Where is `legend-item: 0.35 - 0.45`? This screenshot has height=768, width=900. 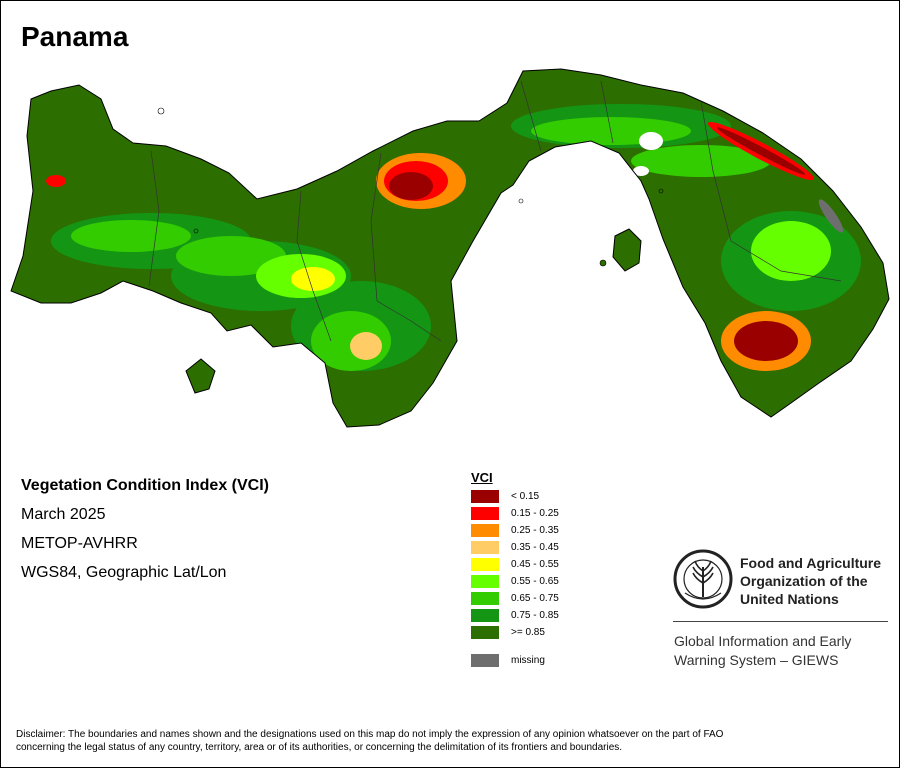
legend-item: 0.35 - 0.45 is located at coordinates (515, 547).